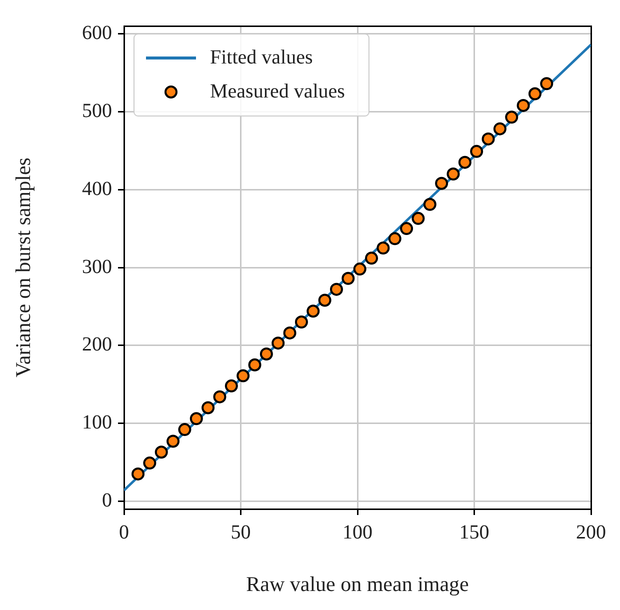 The width and height of the screenshot is (620, 610). Describe the element at coordinates (357, 532) in the screenshot. I see `x-tick-label: 100` at that location.